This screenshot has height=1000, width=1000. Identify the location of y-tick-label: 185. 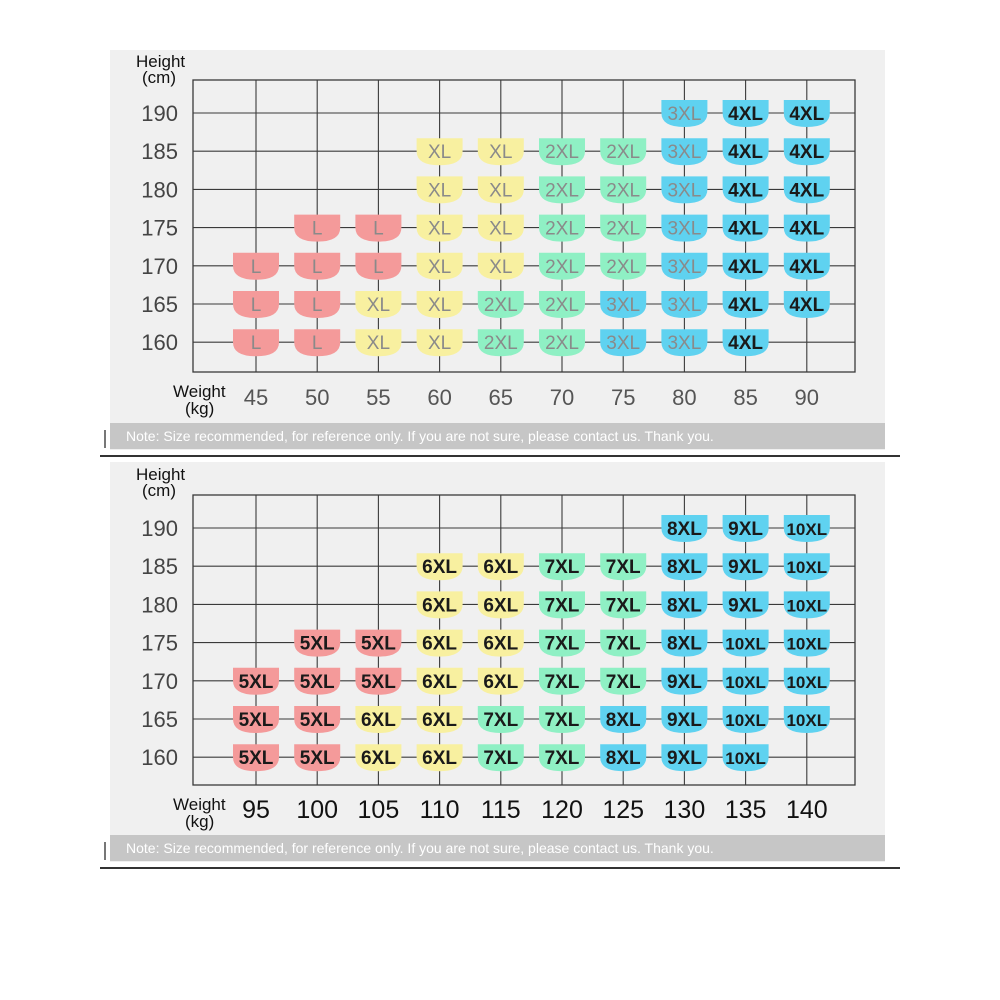
(159, 566).